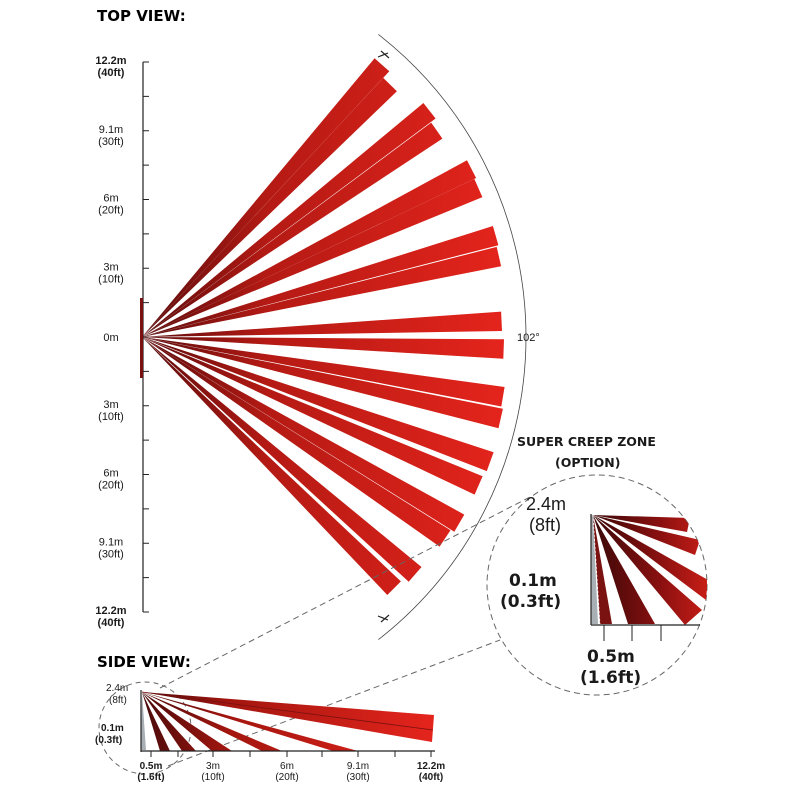 This screenshot has height=800, width=800. Describe the element at coordinates (117, 688) in the screenshot. I see `side-height-label: 2.4m` at that location.